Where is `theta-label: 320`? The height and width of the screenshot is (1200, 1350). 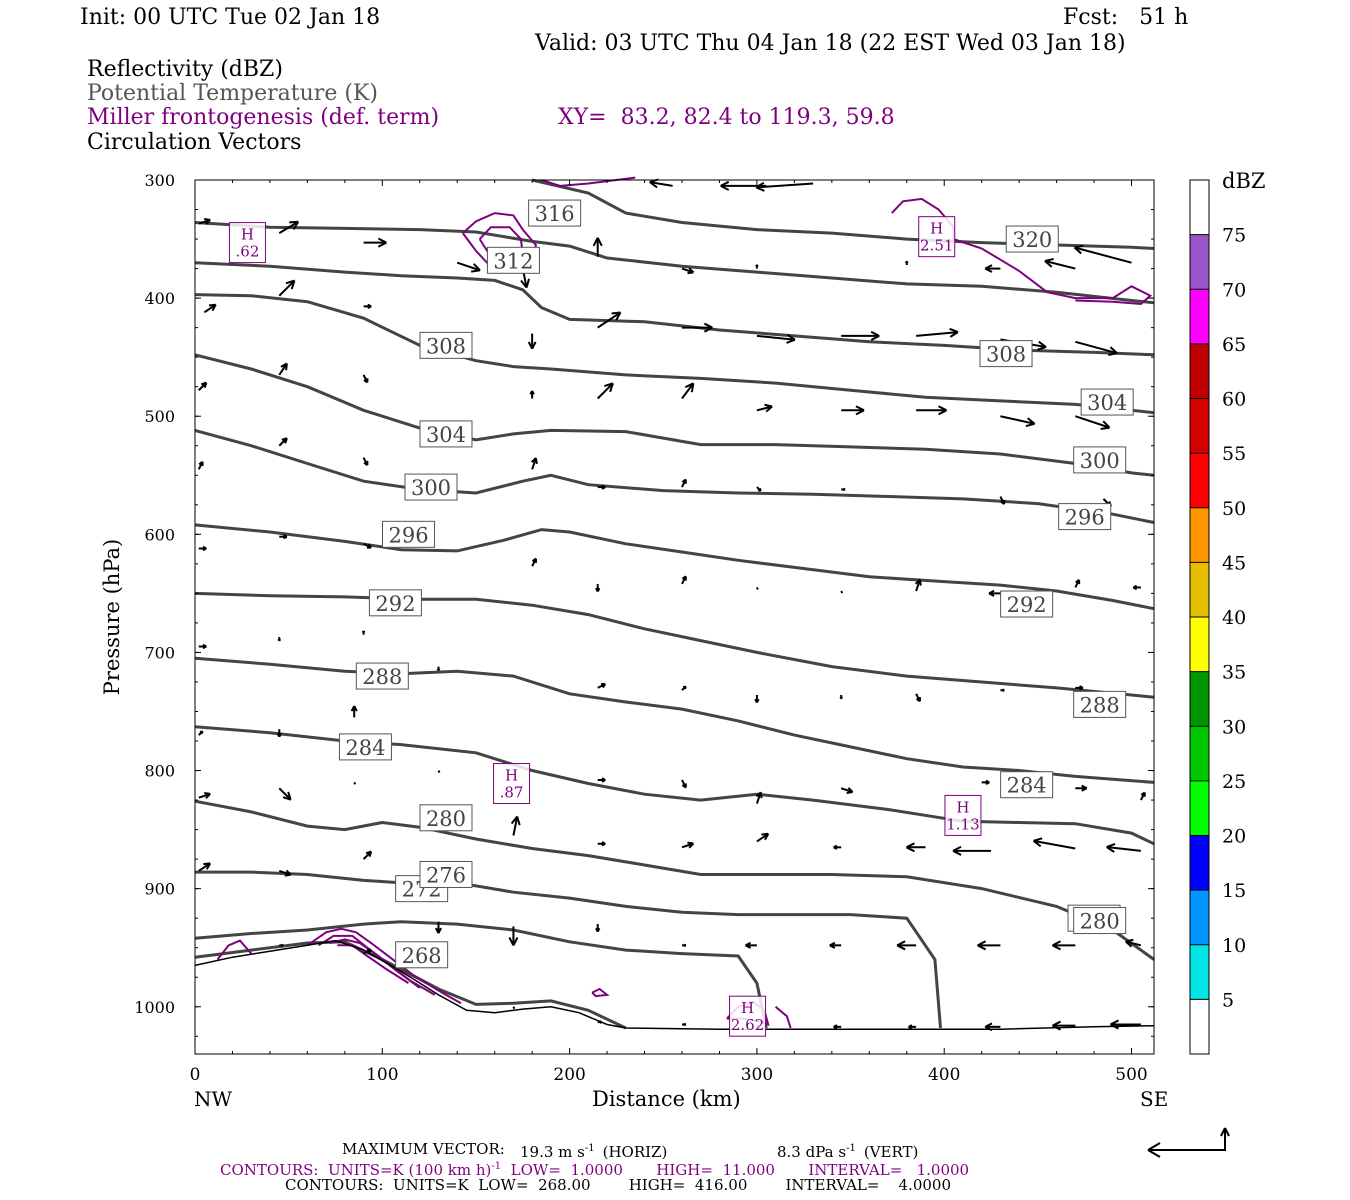
theta-label: 320 is located at coordinates (1032, 240).